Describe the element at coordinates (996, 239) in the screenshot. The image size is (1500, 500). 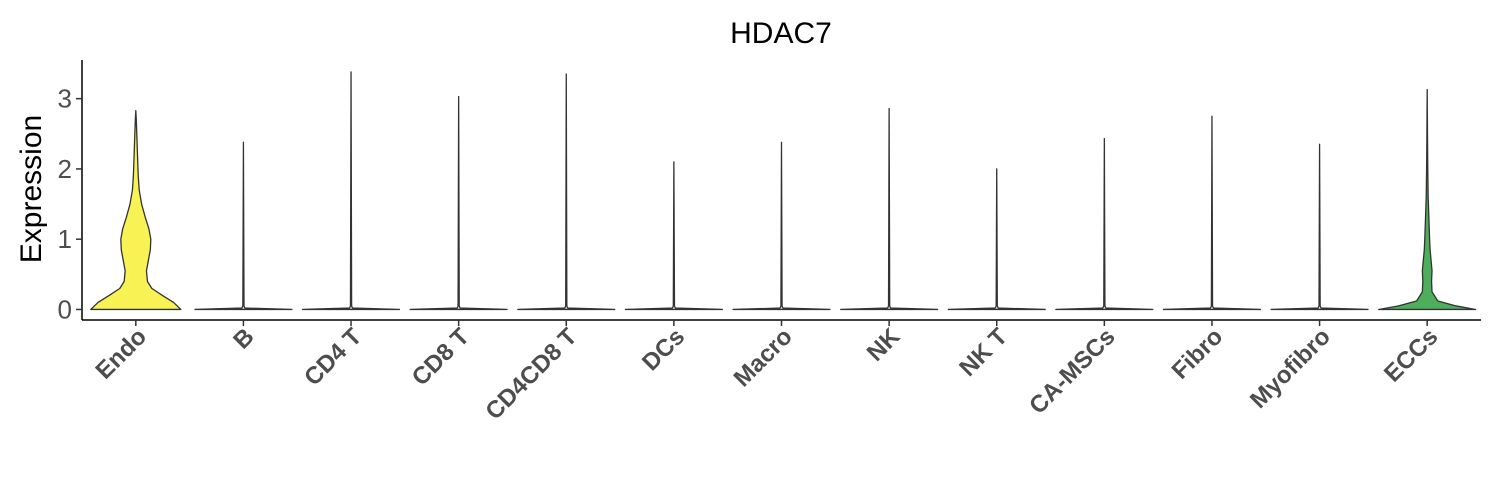
I see `violin-nk-t` at that location.